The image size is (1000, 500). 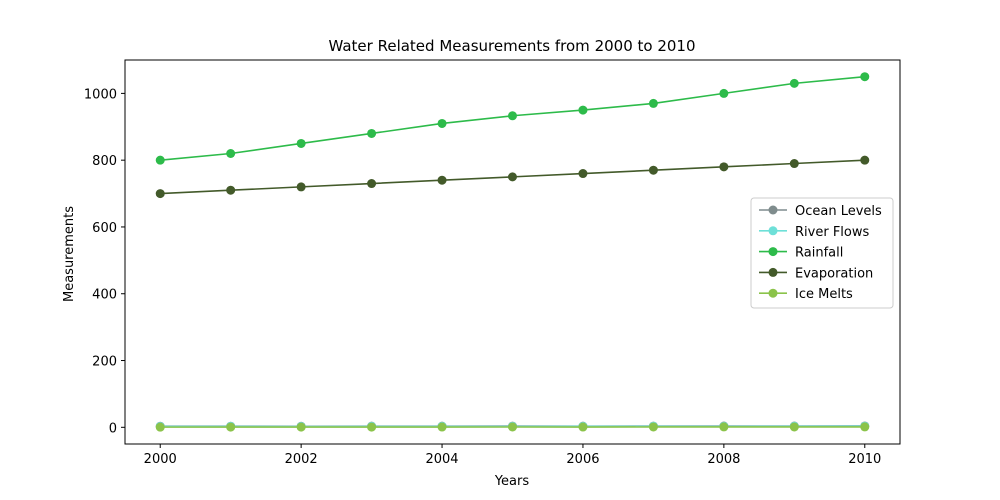 I want to click on legend-marker-river-flows, so click(x=773, y=231).